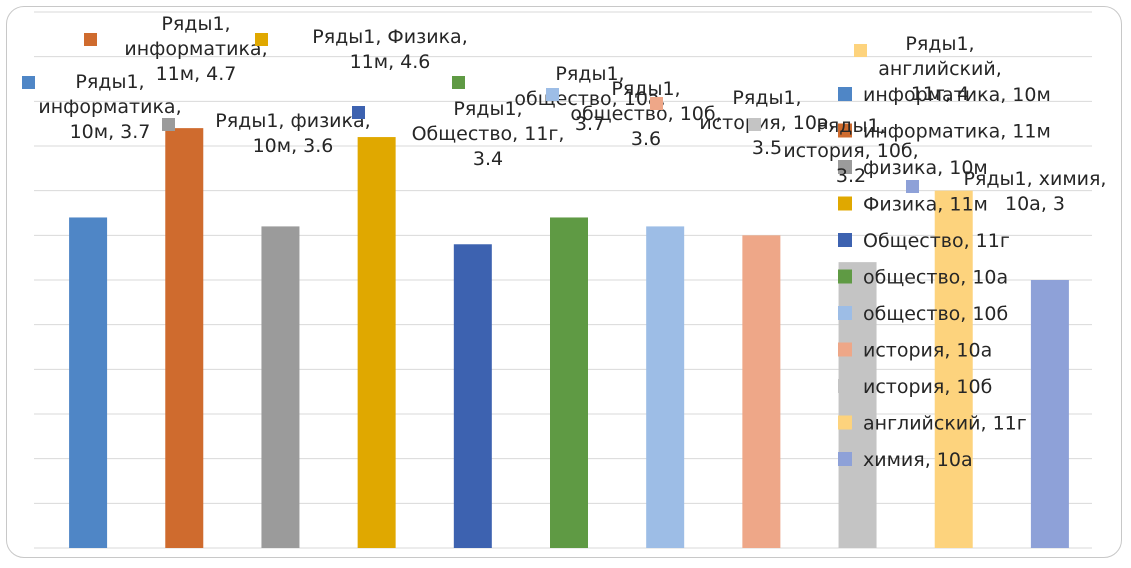 The image size is (1131, 568). Describe the element at coordinates (590, 124) in the screenshot. I see `data-label: 3.7` at that location.